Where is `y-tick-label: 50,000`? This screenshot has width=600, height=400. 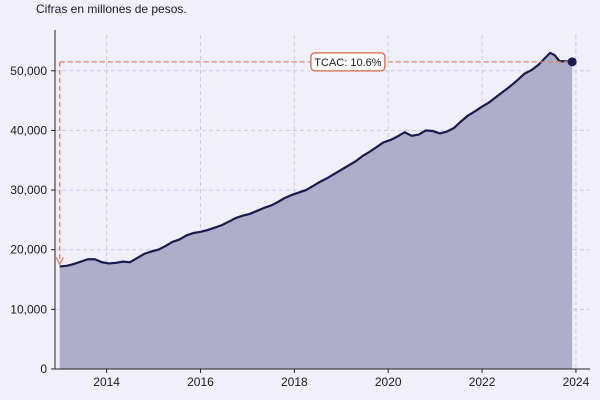 y-tick-label: 50,000 is located at coordinates (28, 71).